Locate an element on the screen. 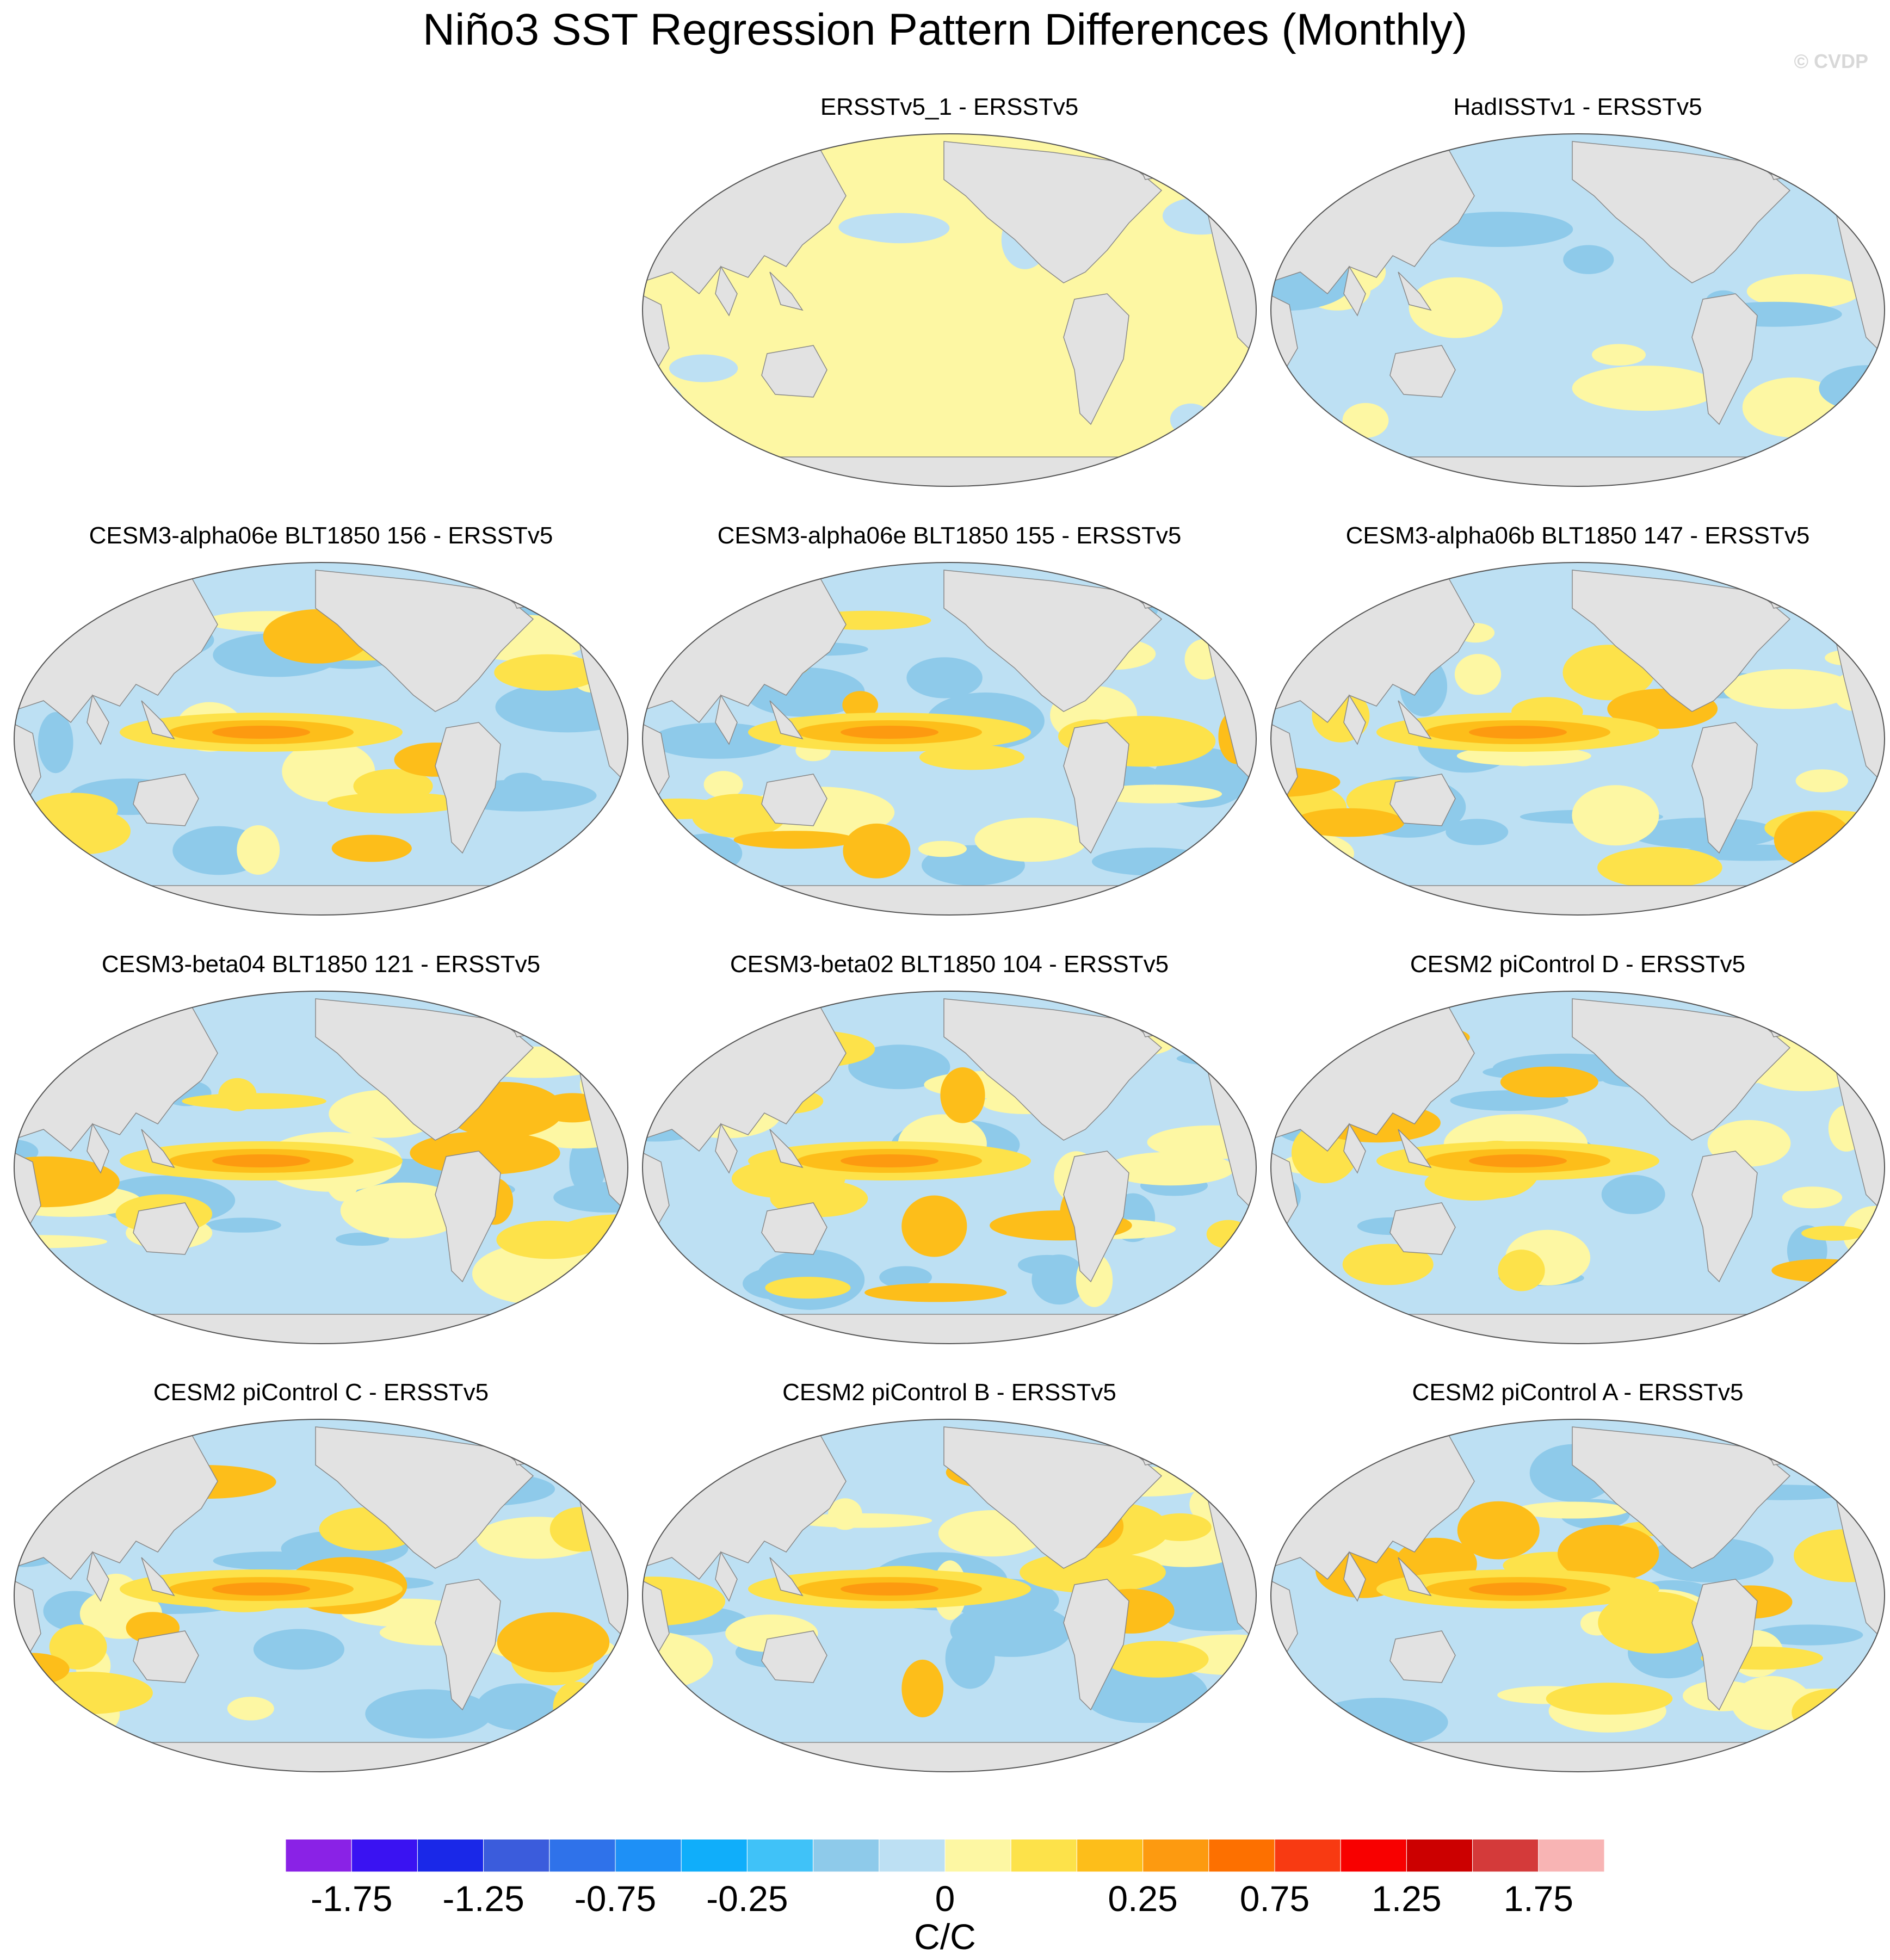  panel-title: HadISSTv1 - ERSSTv5 is located at coordinates (1578, 107).